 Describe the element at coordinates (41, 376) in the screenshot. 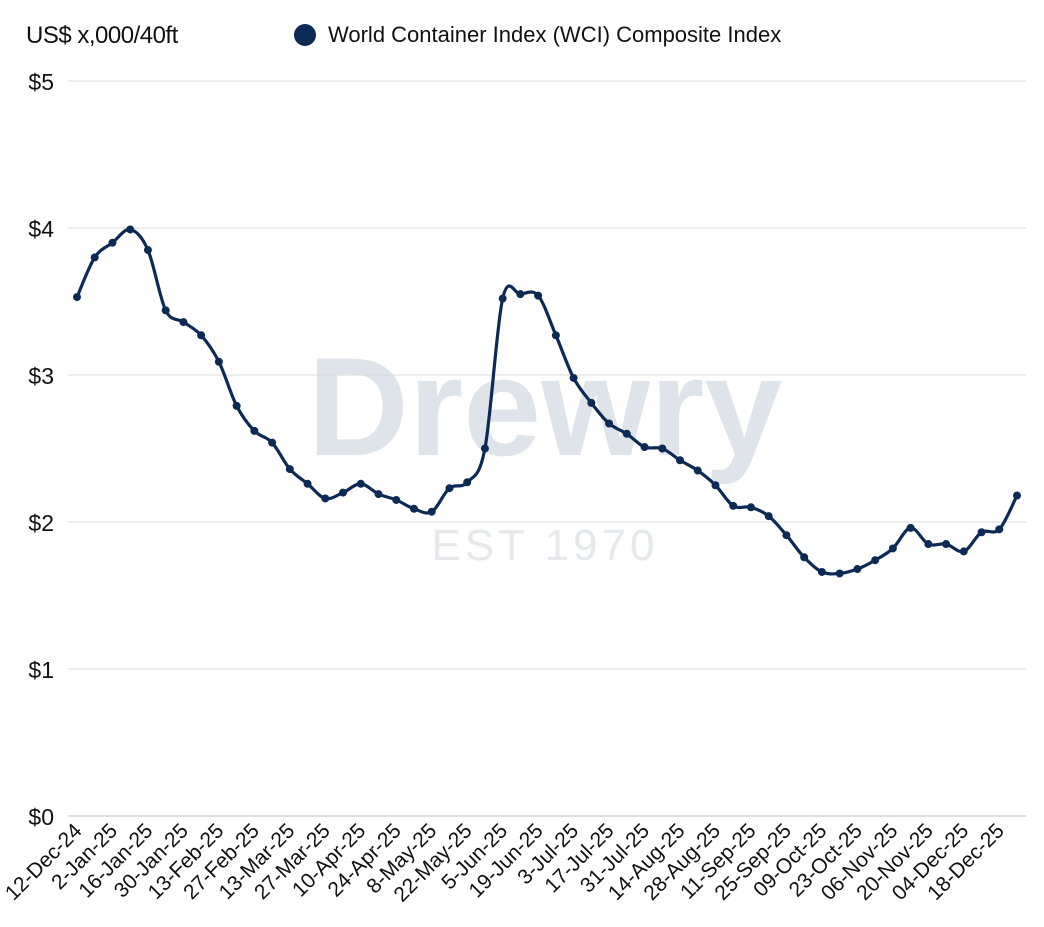

I see `y-tick-label: $3` at that location.